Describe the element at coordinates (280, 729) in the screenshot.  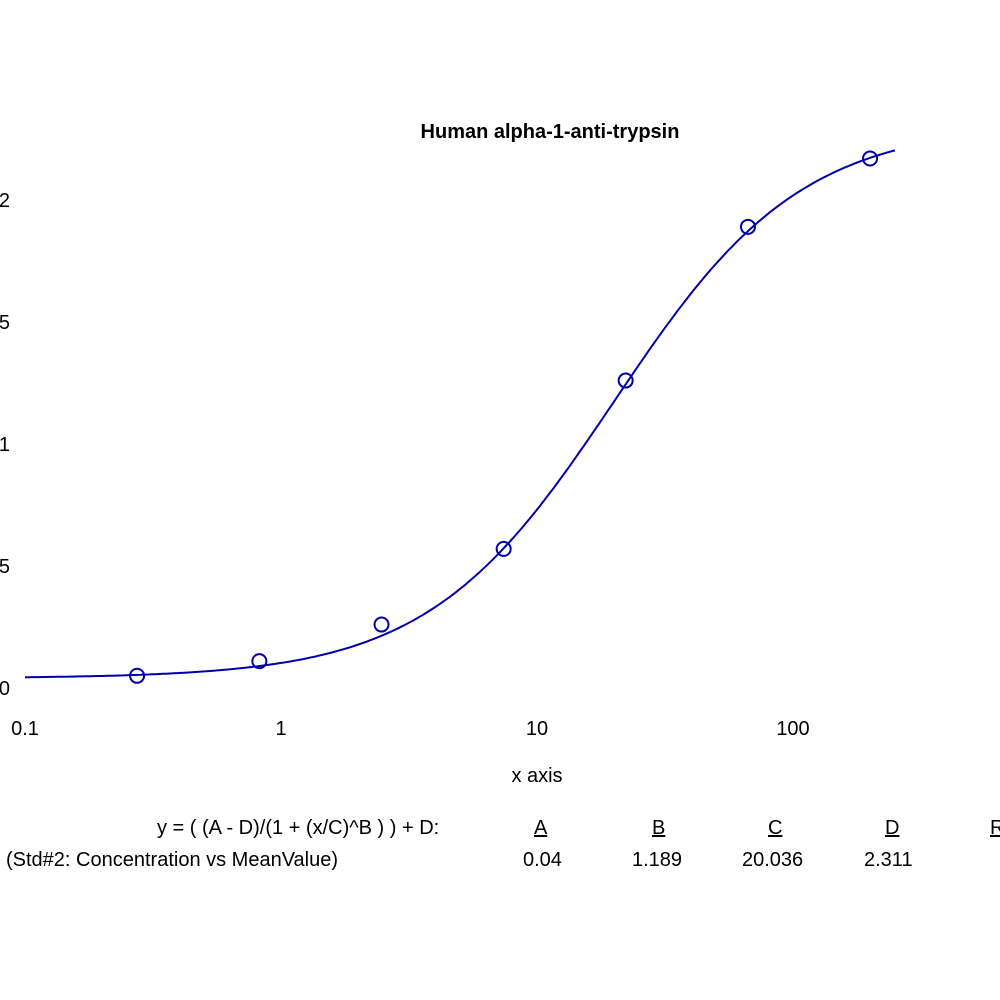
I see `x-tick-label: 1` at that location.